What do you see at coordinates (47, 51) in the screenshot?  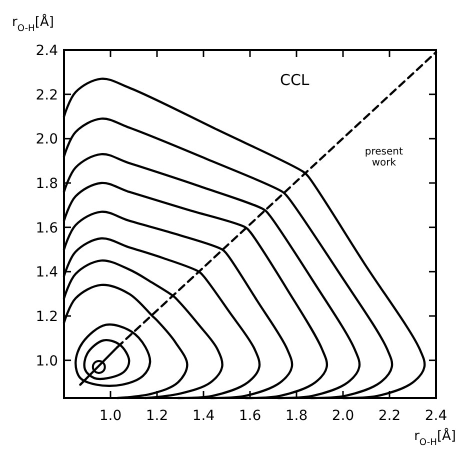 I see `y-tick-label: 2.4` at bounding box center [47, 51].